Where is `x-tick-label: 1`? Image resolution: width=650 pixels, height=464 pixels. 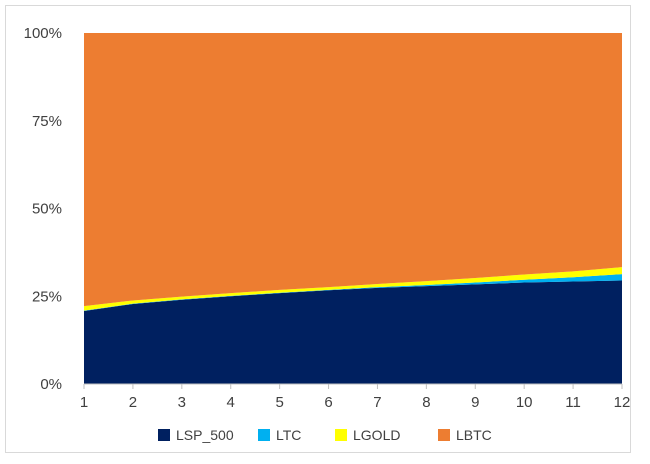 x-tick-label: 1 is located at coordinates (84, 402).